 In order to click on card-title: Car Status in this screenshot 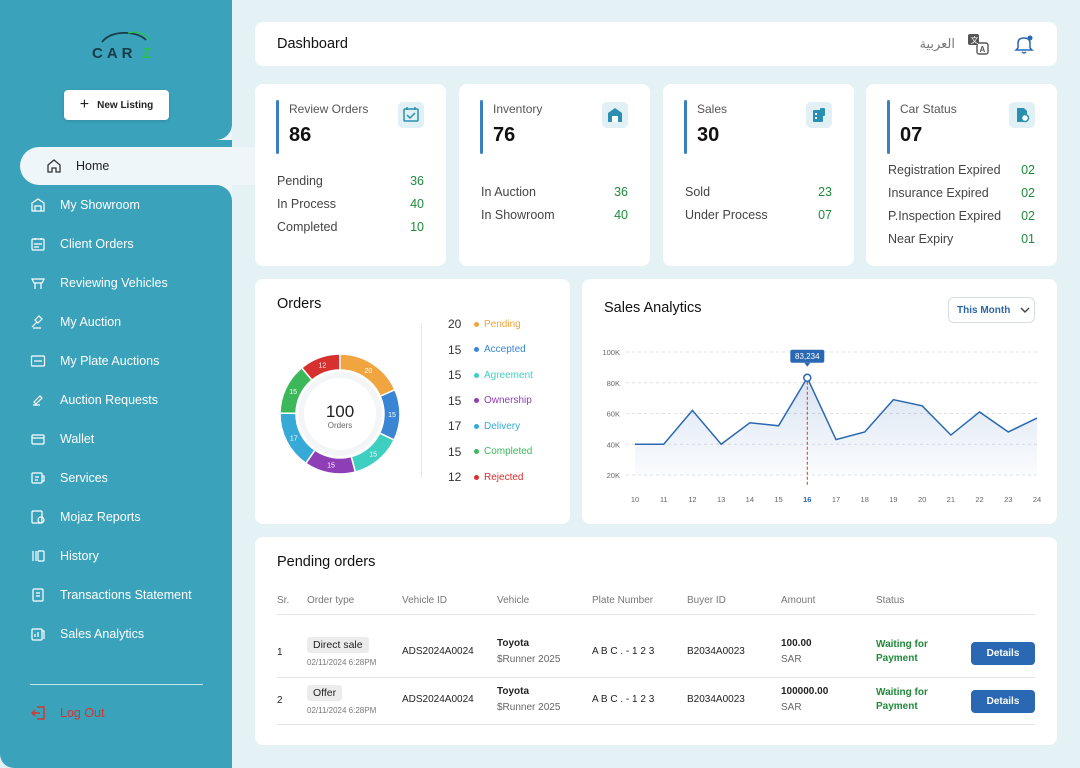, I will do `click(928, 109)`.